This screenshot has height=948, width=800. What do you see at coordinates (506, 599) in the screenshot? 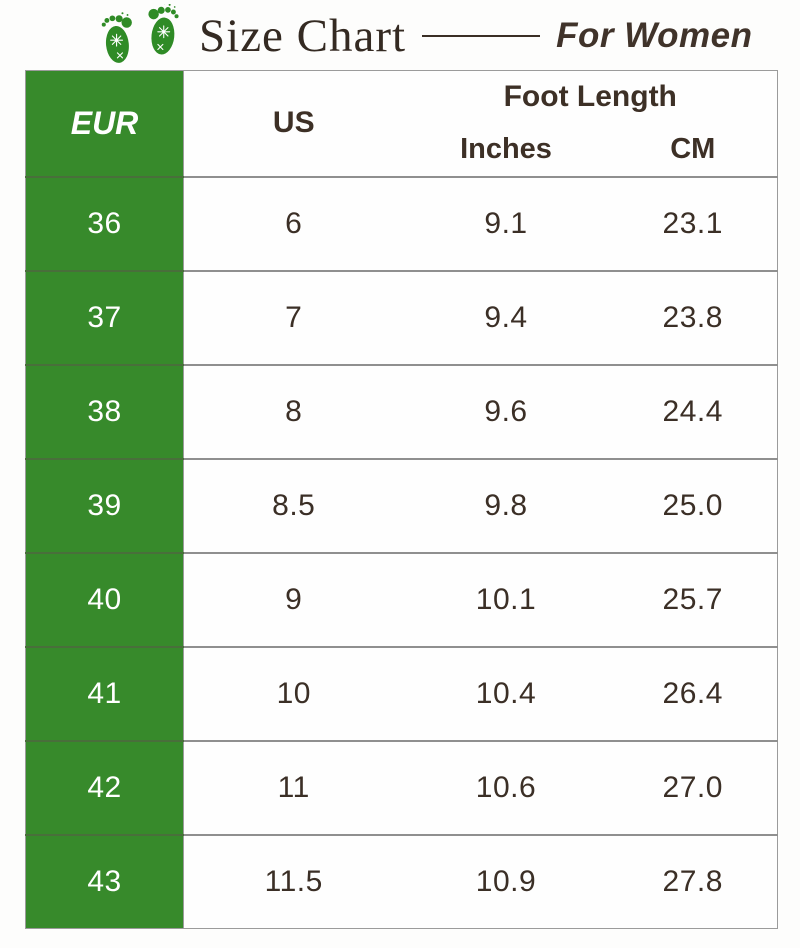
I see `cell-inches: 10.1` at bounding box center [506, 599].